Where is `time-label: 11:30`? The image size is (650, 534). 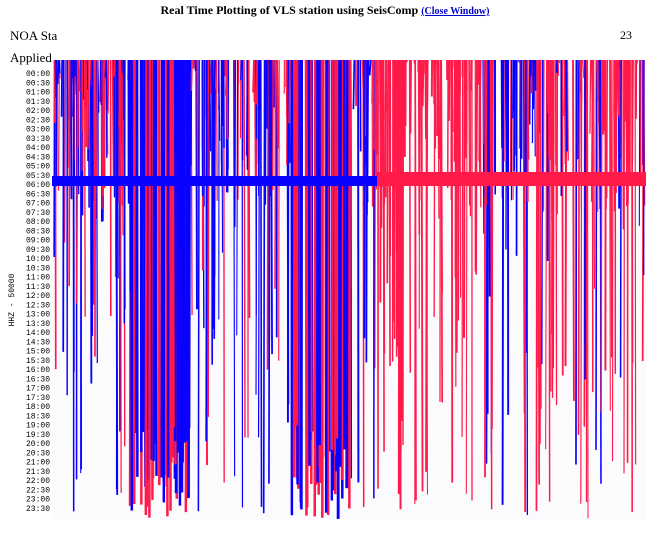 time-label: 11:30 is located at coordinates (38, 287).